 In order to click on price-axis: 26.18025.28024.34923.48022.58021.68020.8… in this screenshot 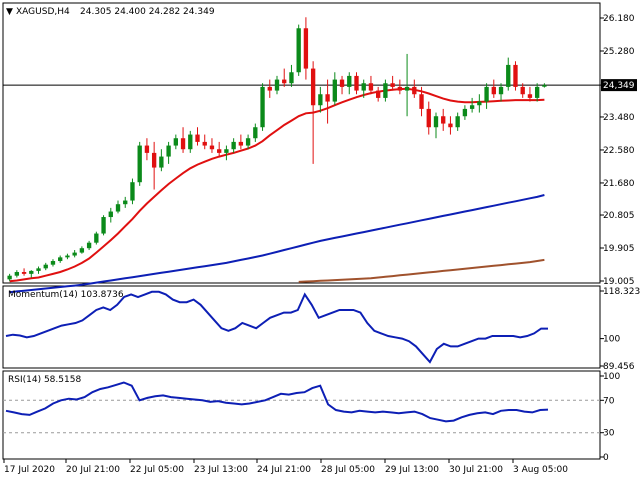, I will do `click(618, 150)`.